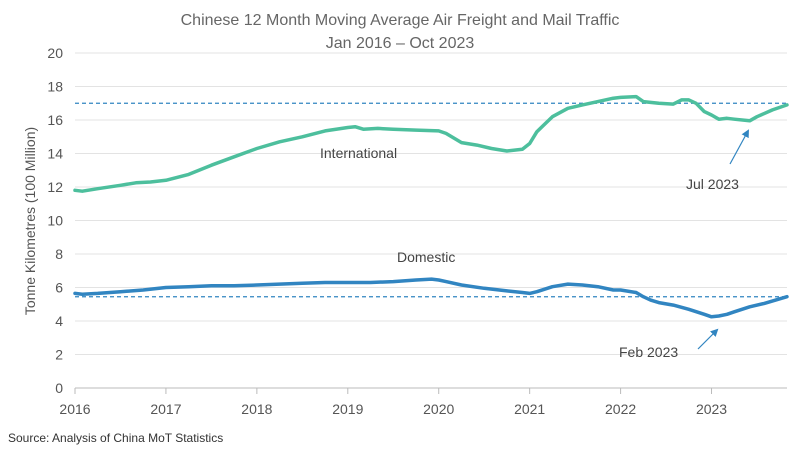  What do you see at coordinates (712, 184) in the screenshot?
I see `annotation-jul-2023: Jul 2023` at bounding box center [712, 184].